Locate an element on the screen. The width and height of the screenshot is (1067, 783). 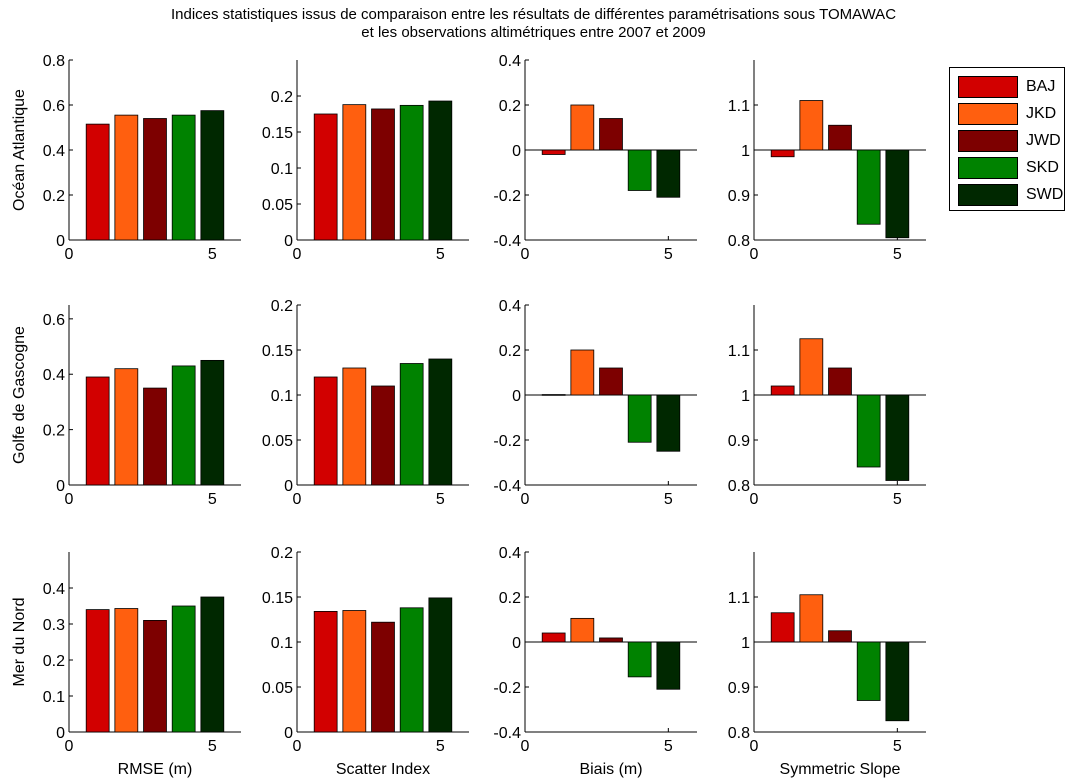
legend-label: SKD is located at coordinates (1042, 167).